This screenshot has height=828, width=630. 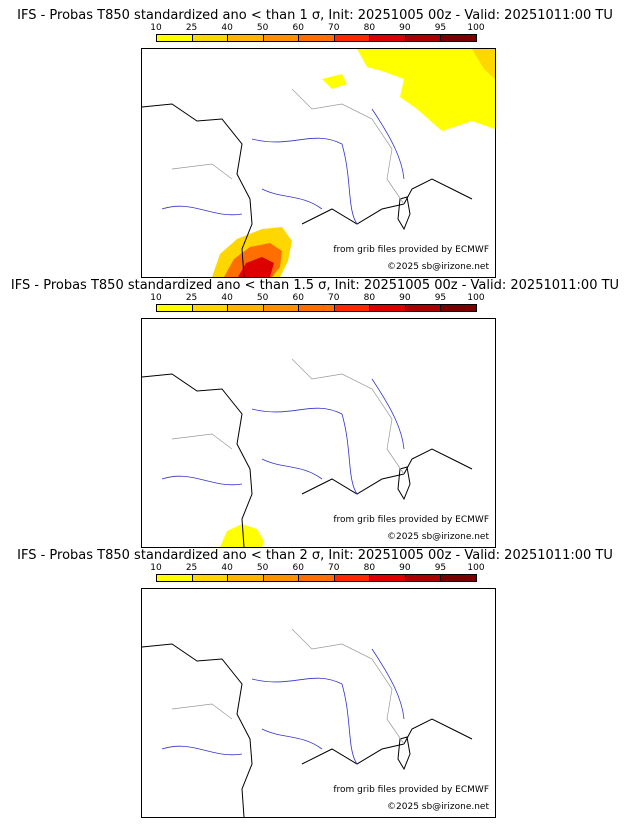 I want to click on probability-area-belgium, so click(x=334, y=81).